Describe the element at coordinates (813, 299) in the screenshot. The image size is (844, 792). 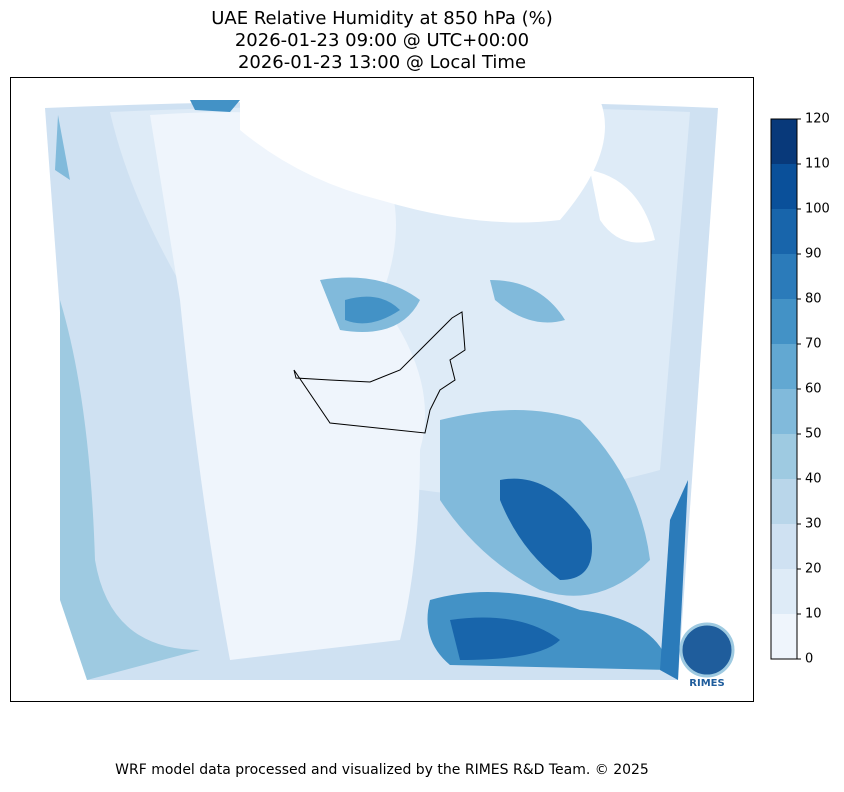
I see `colorbar-tick-label: 80` at that location.